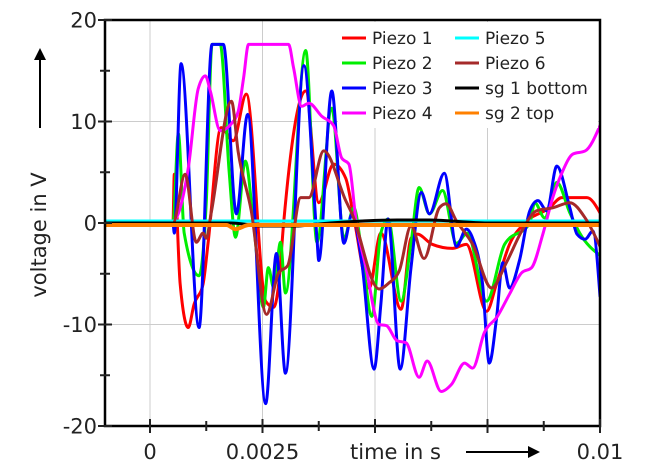  Describe the element at coordinates (402, 114) in the screenshot. I see `legend-label: Piezo 4` at that location.